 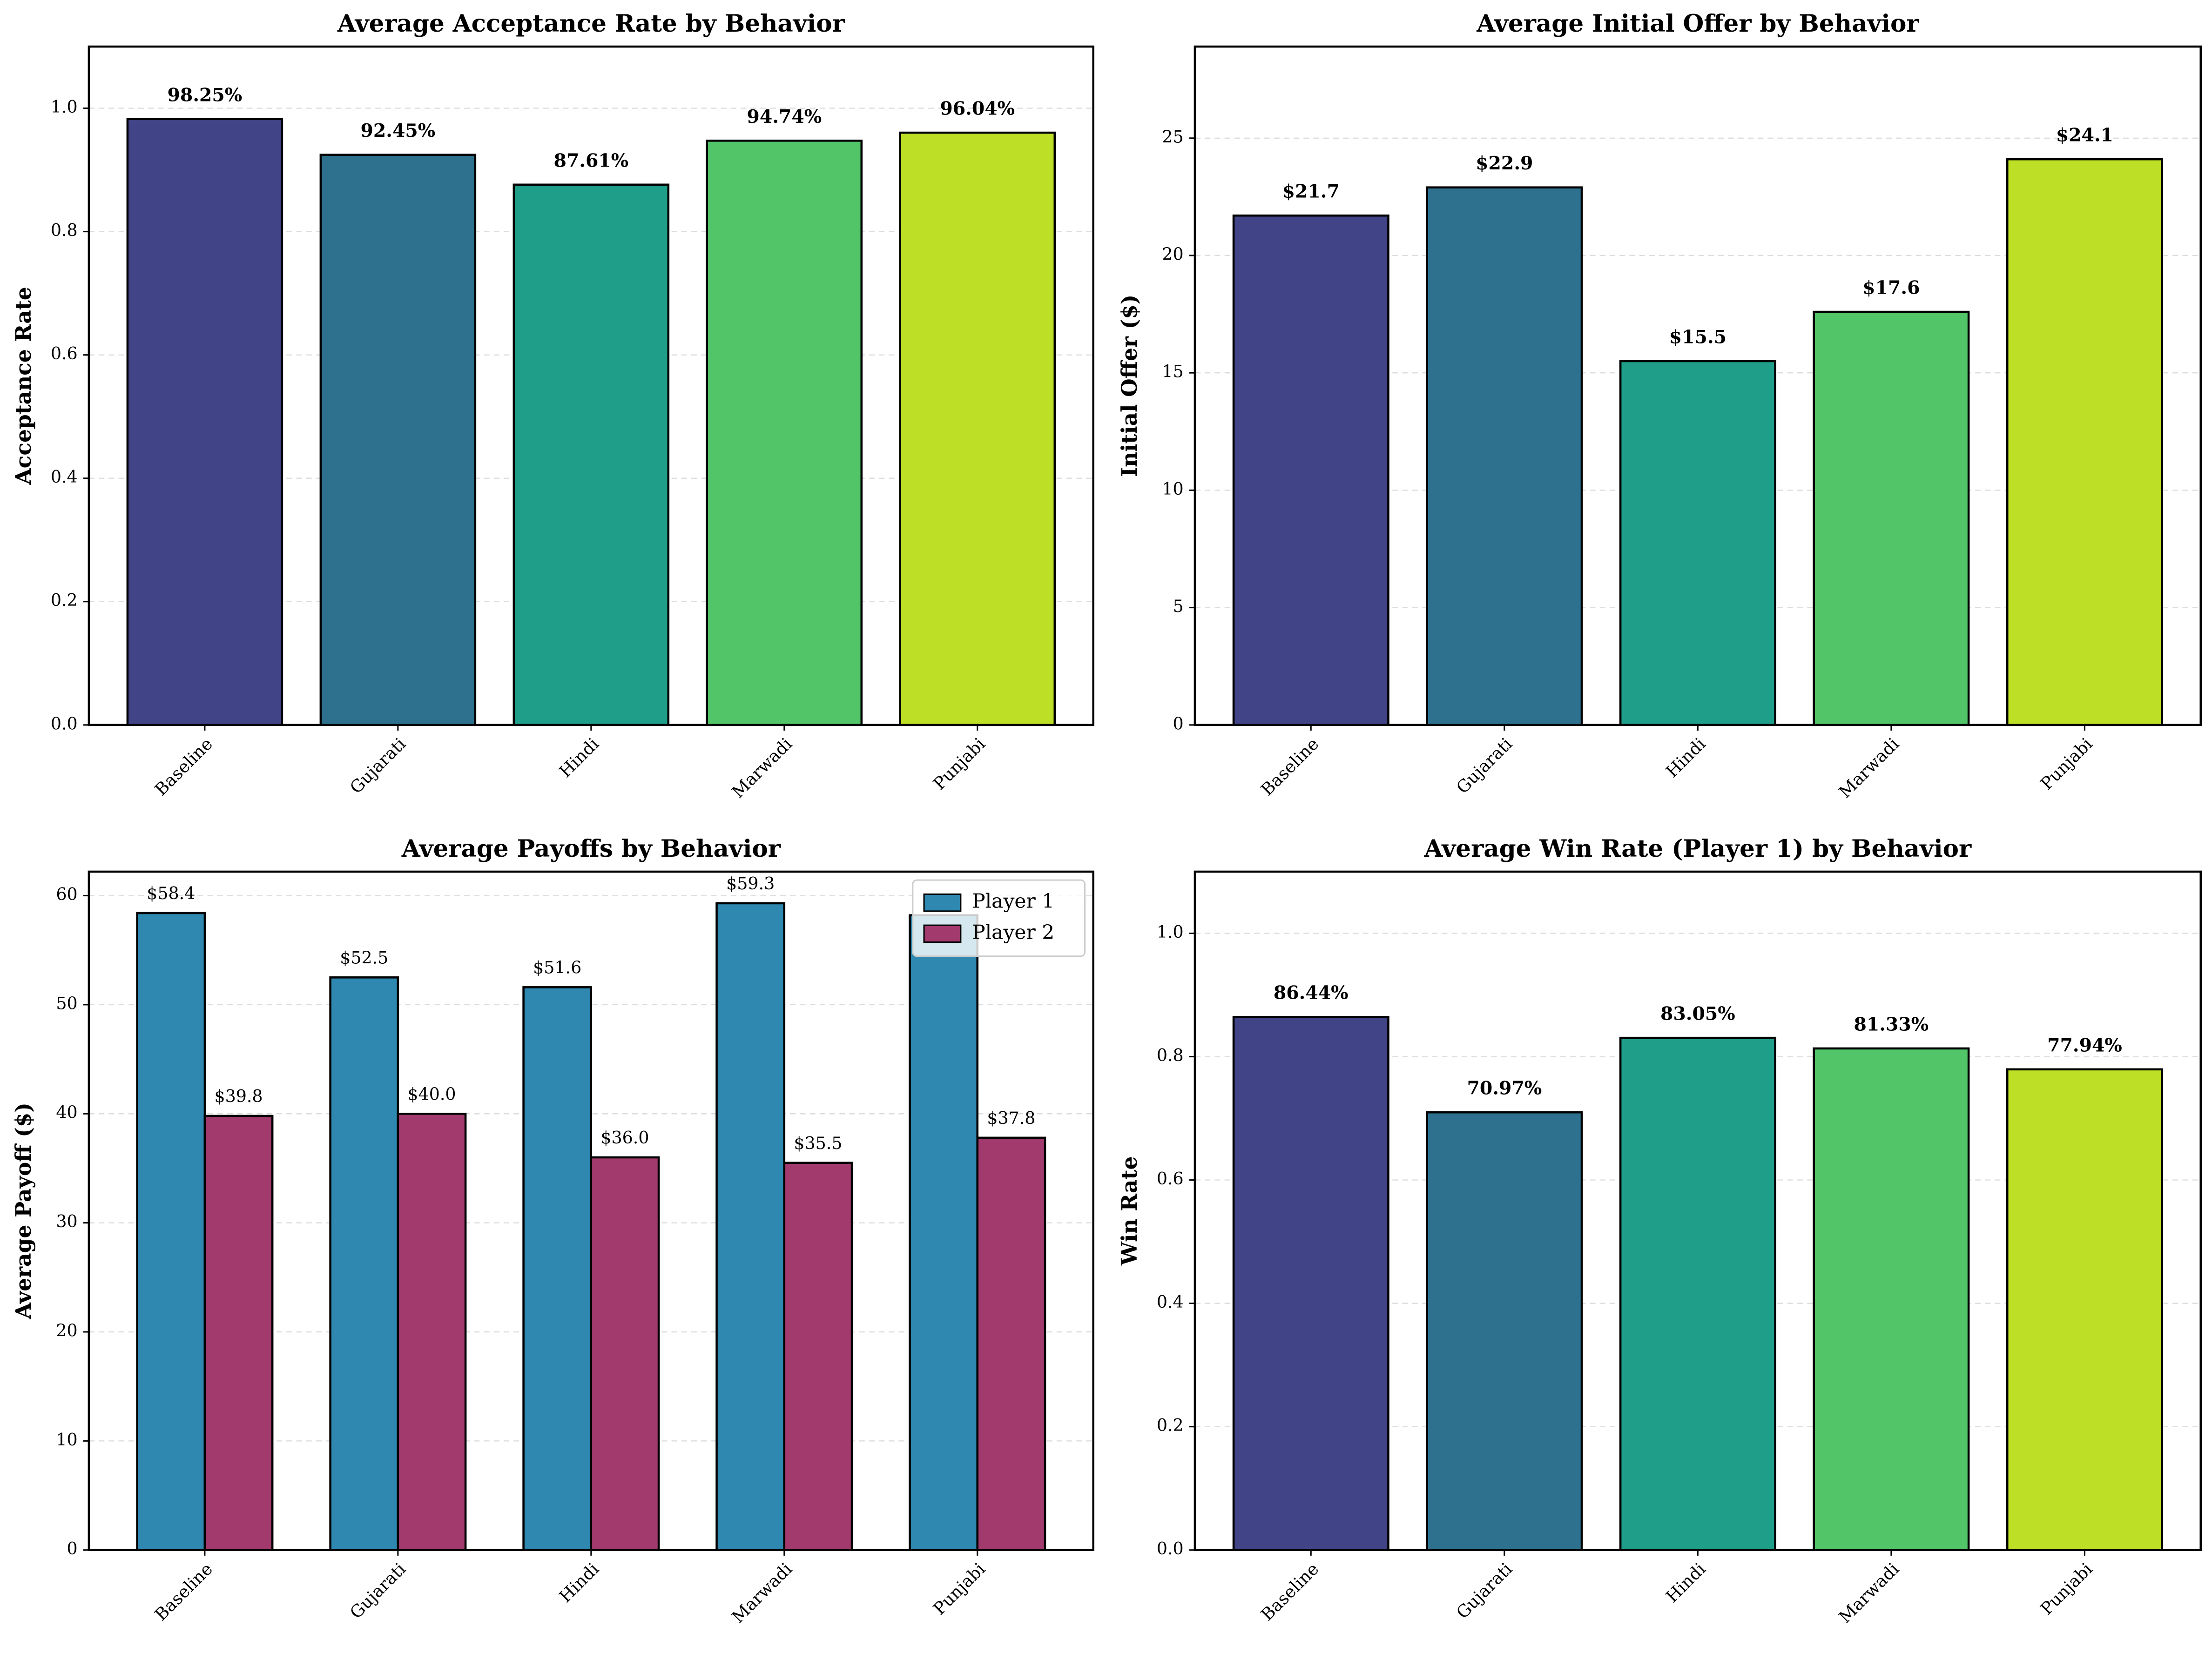 I want to click on value-label: $37.8, so click(x=1011, y=1118).